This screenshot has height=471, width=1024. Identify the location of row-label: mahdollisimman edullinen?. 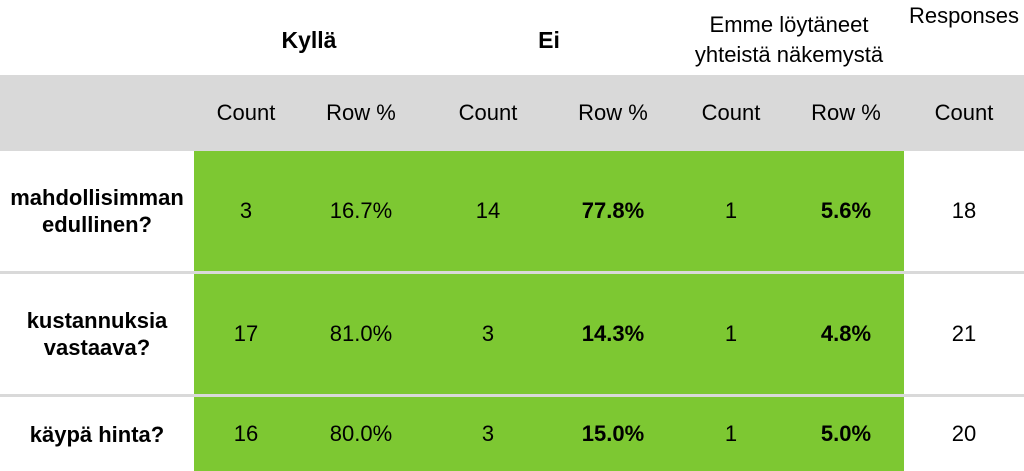
(97, 211).